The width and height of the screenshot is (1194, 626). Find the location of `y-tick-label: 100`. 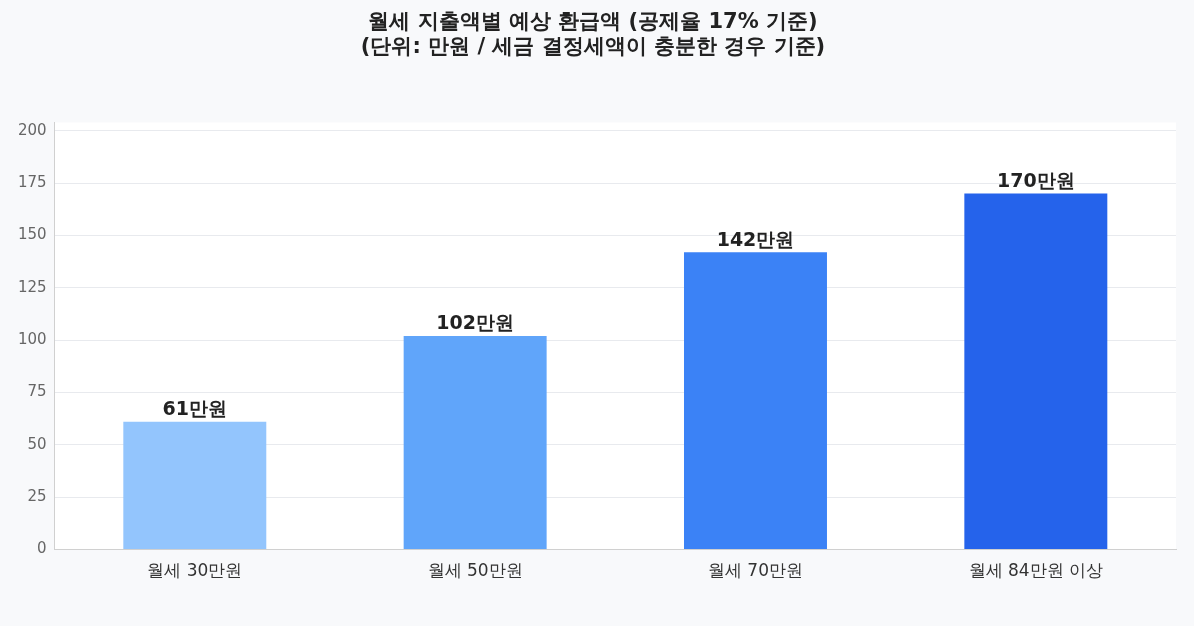

y-tick-label: 100 is located at coordinates (32, 339).